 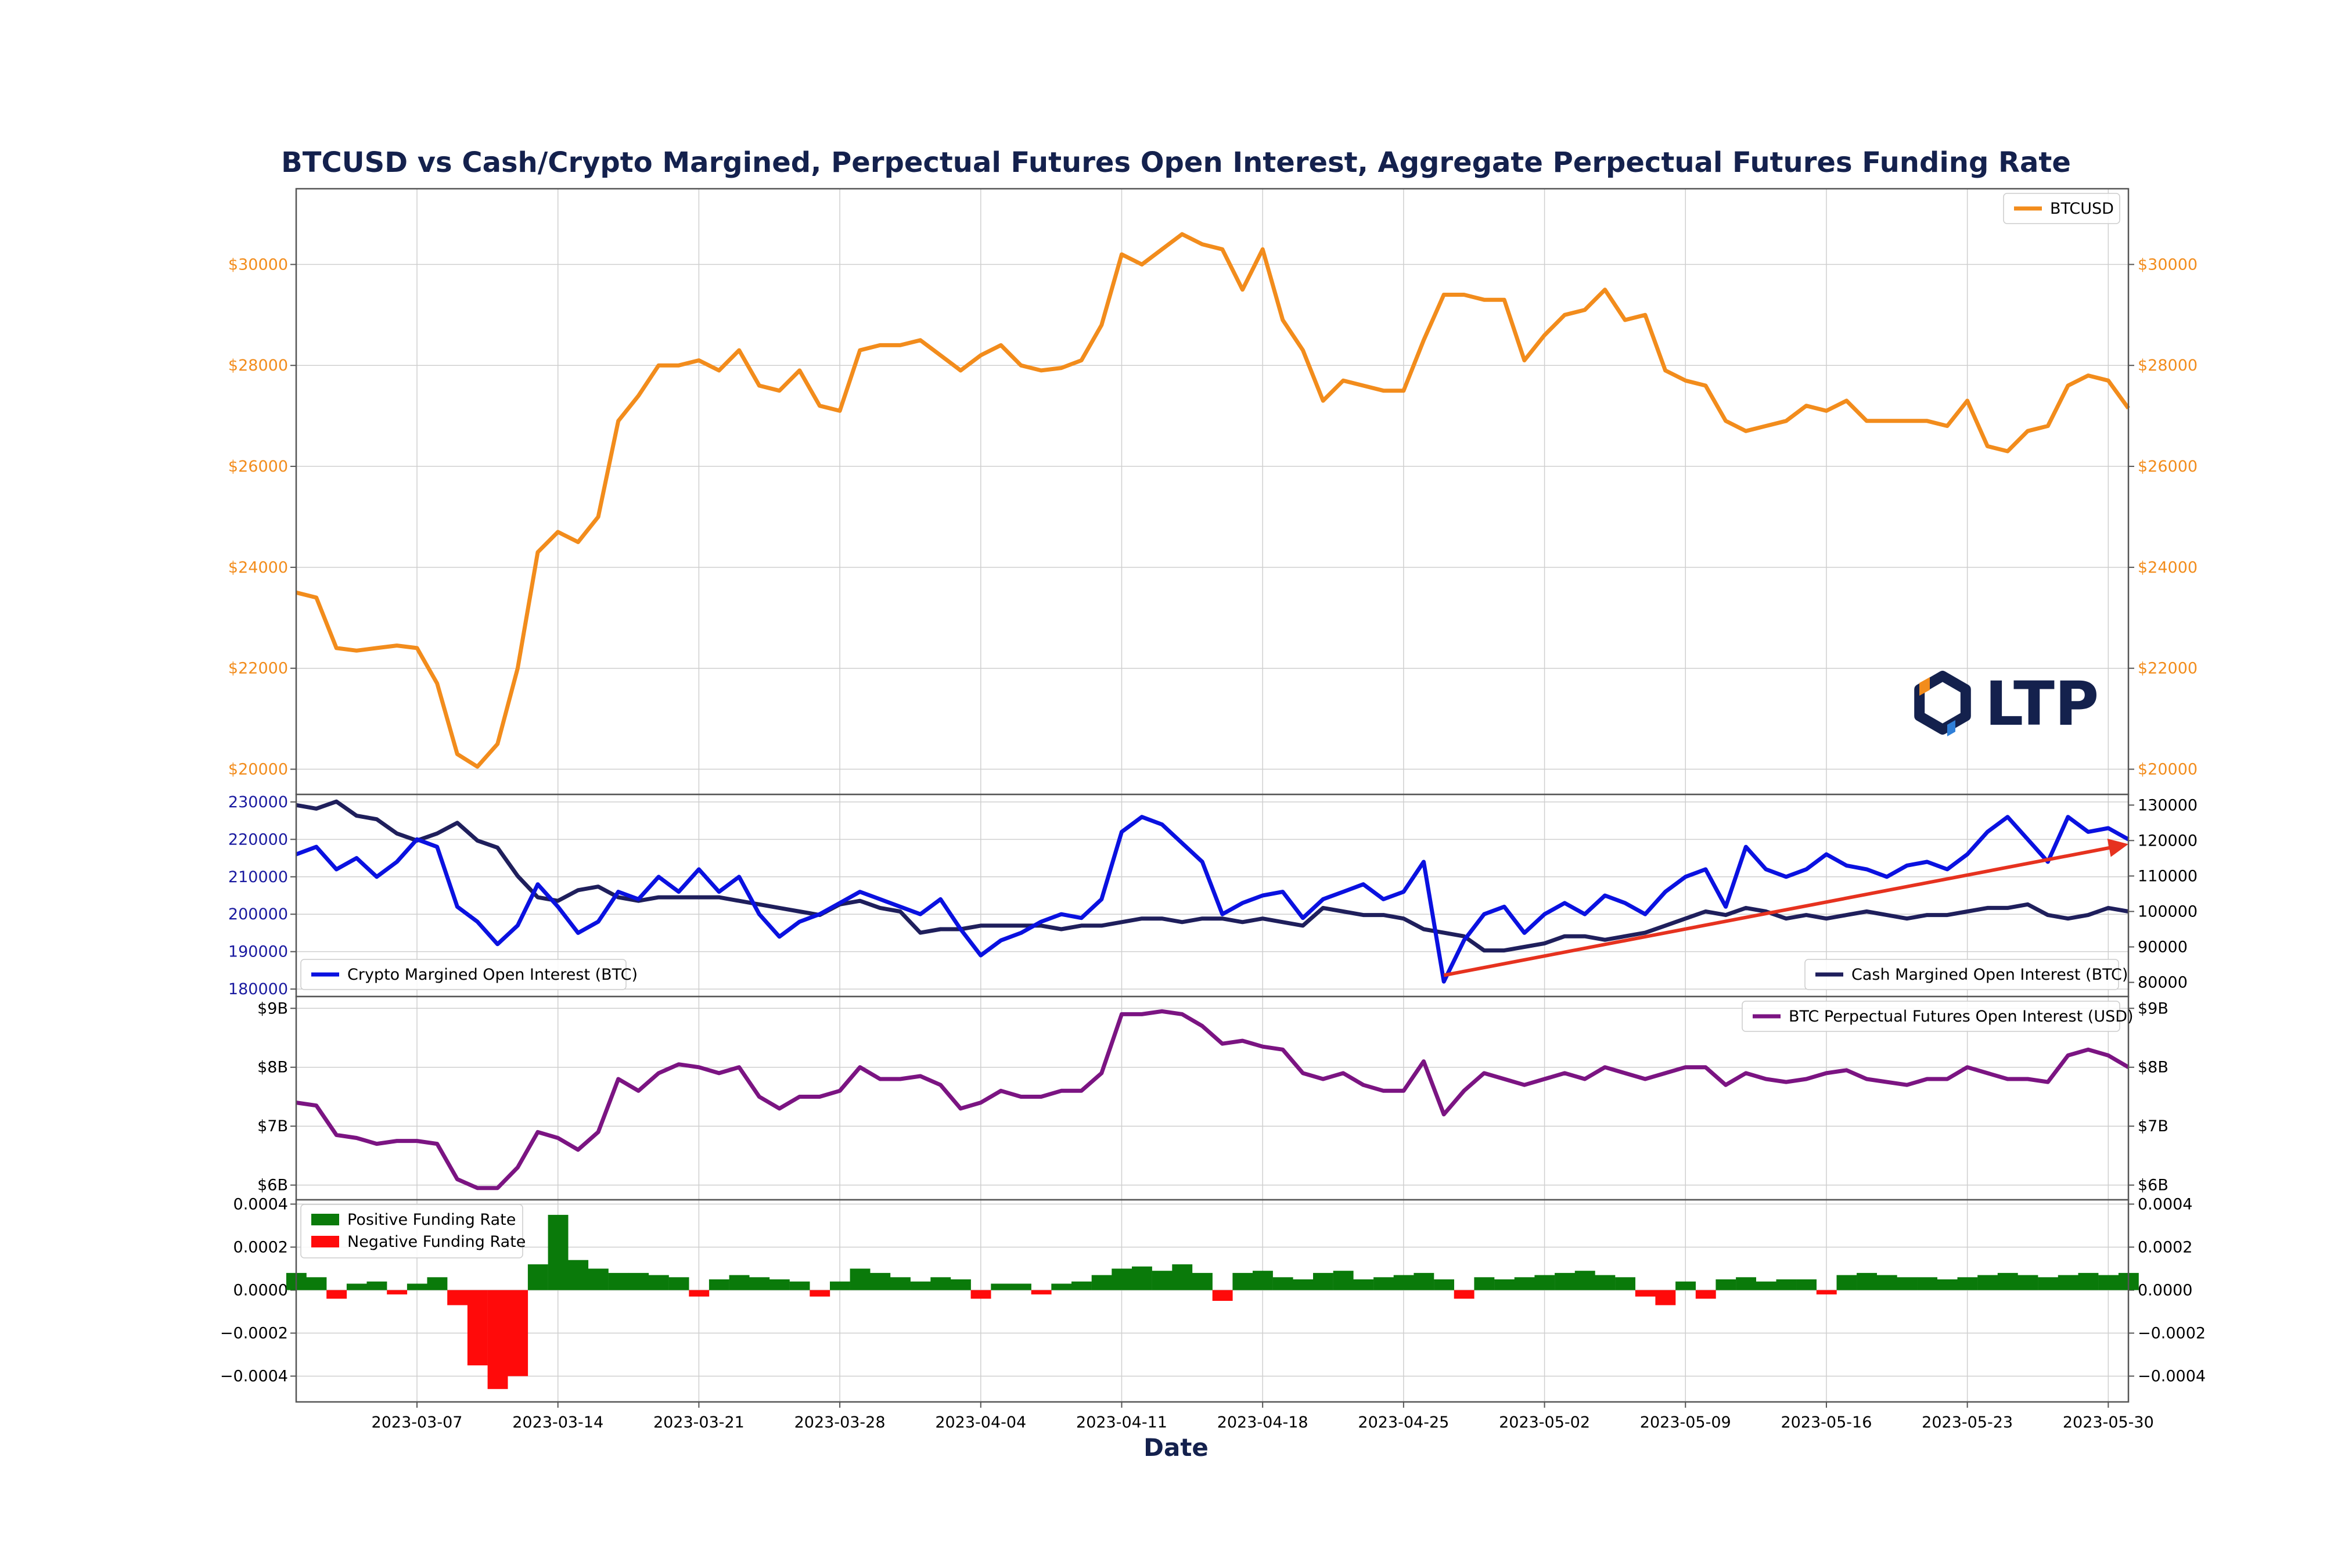 I want to click on y-tick-label: 80000, so click(x=2163, y=983).